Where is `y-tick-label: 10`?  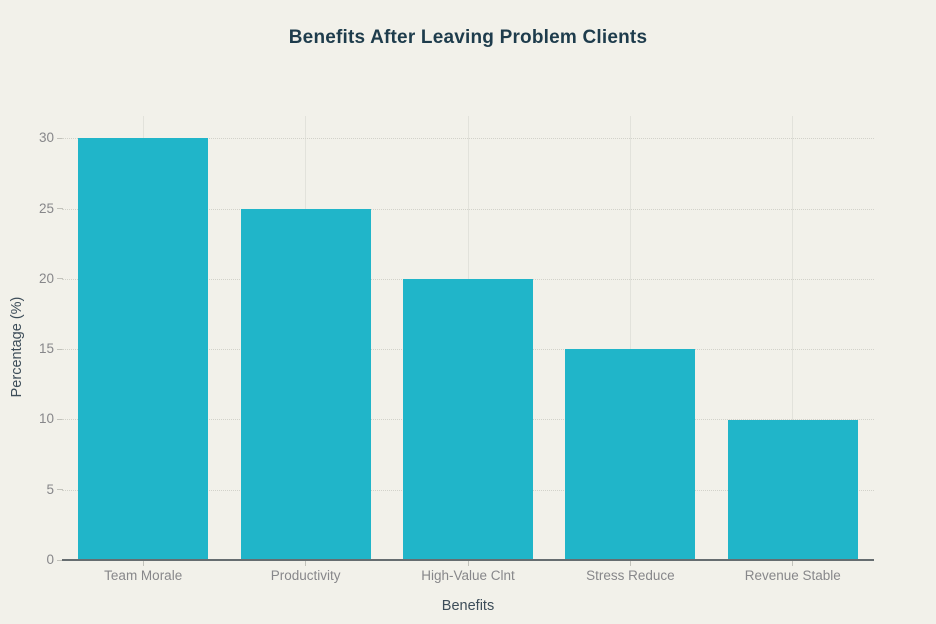 y-tick-label: 10 is located at coordinates (46, 419).